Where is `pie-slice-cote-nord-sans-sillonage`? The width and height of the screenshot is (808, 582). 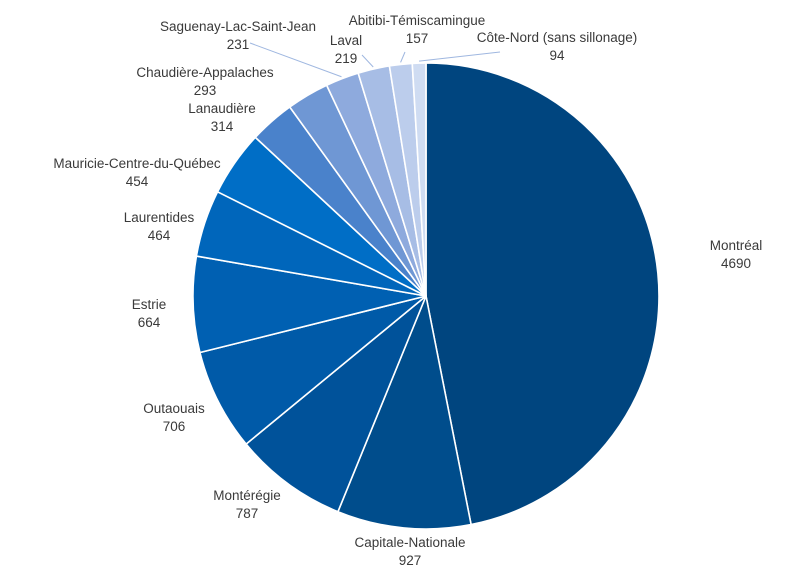
pie-slice-cote-nord-sans-sillonage is located at coordinates (419, 179).